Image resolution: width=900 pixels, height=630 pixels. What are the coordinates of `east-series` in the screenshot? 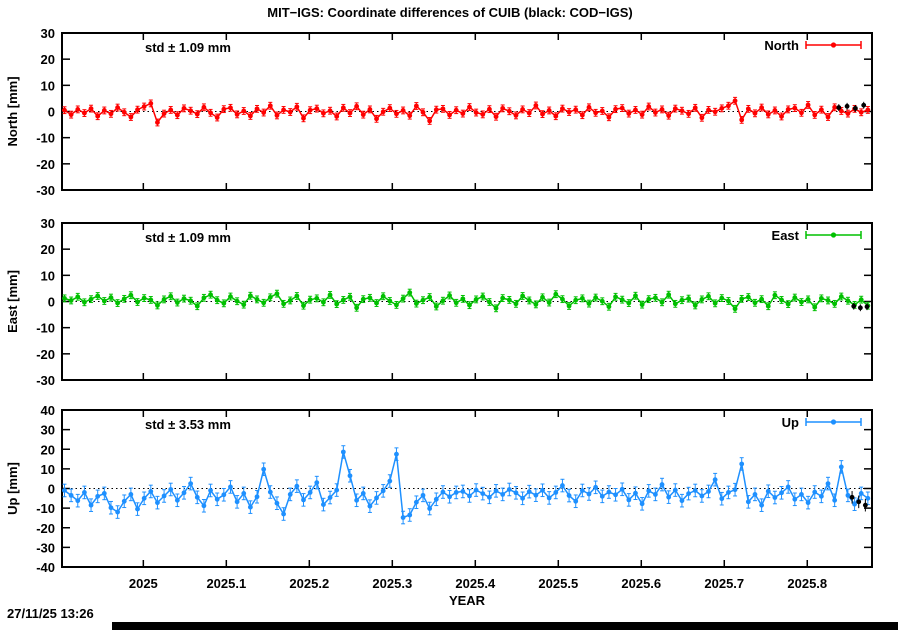 It's located at (466, 300).